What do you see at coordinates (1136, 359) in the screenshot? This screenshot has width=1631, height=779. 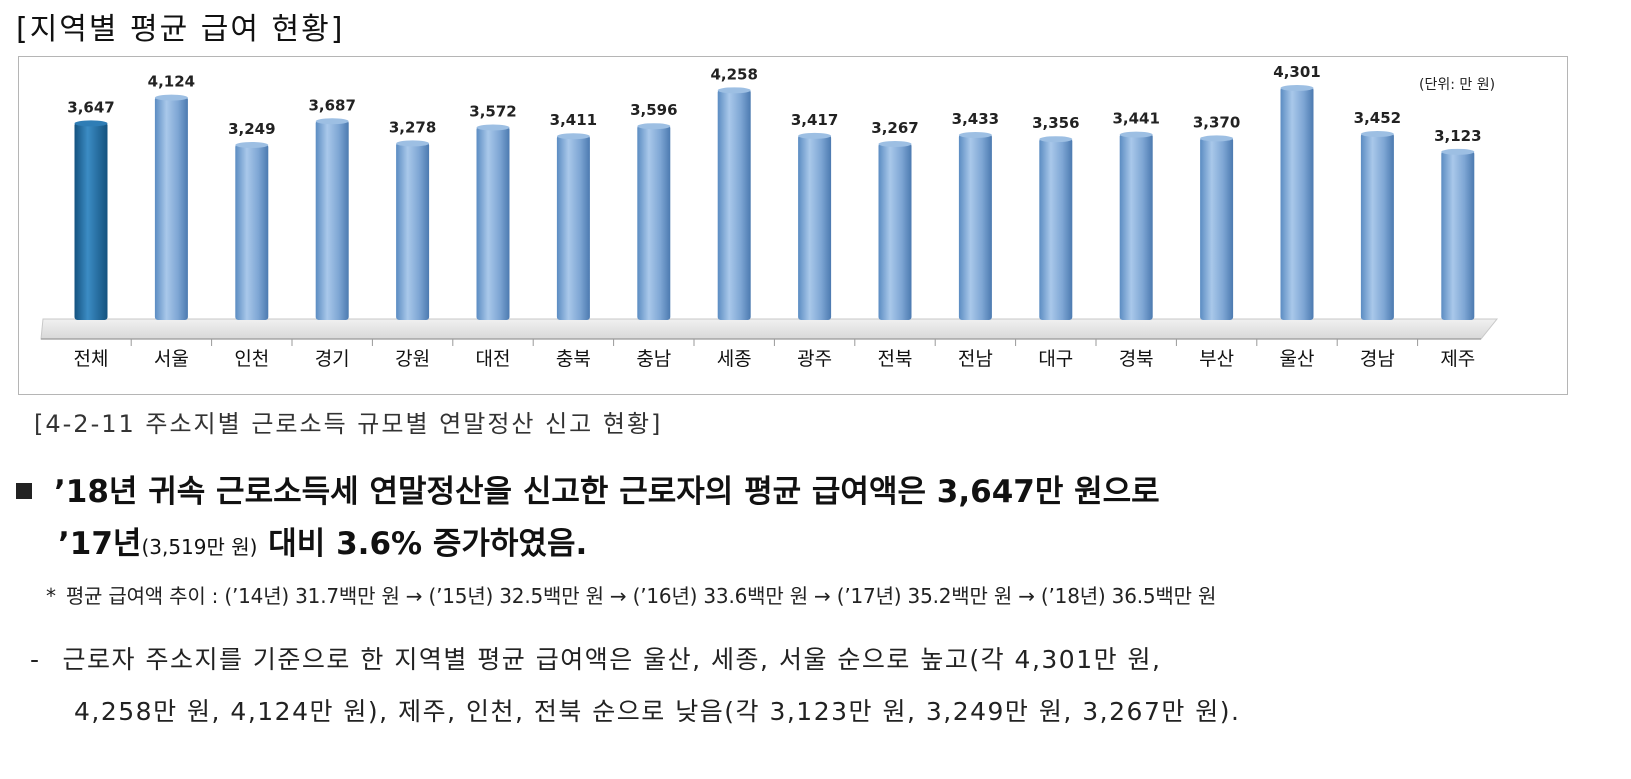 I see `category-label-13: 경북` at bounding box center [1136, 359].